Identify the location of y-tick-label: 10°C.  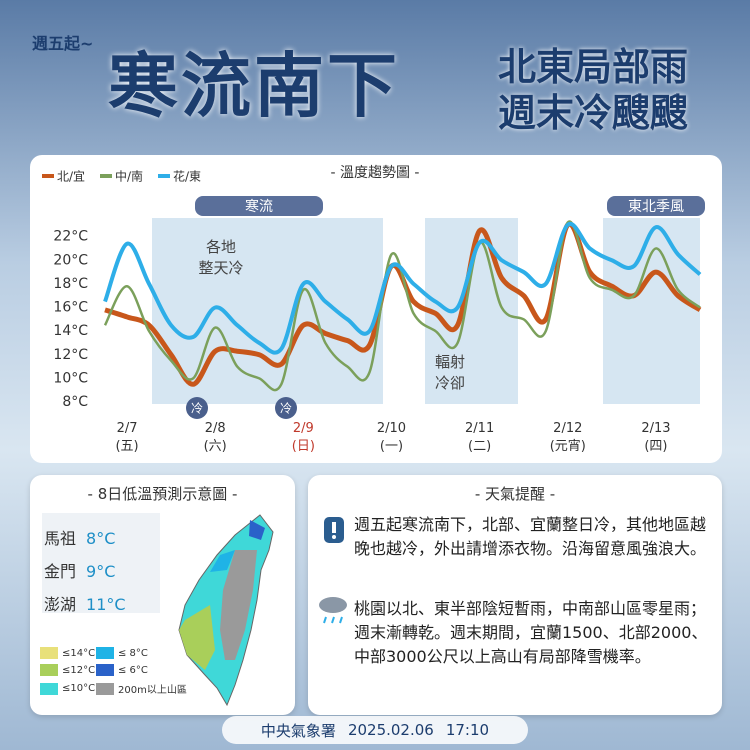
(70, 378).